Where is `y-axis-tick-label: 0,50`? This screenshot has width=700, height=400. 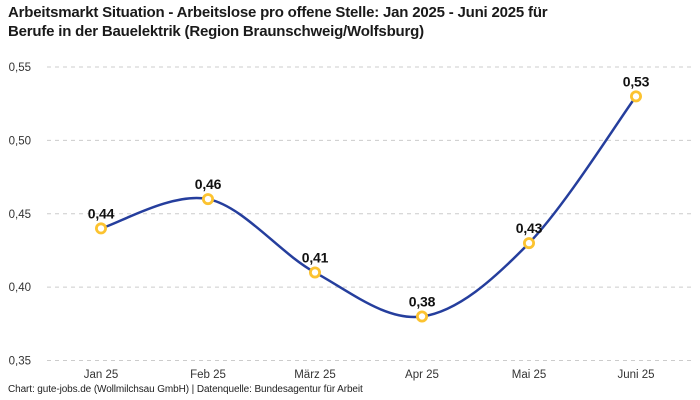
y-axis-tick-label: 0,50 is located at coordinates (20, 141).